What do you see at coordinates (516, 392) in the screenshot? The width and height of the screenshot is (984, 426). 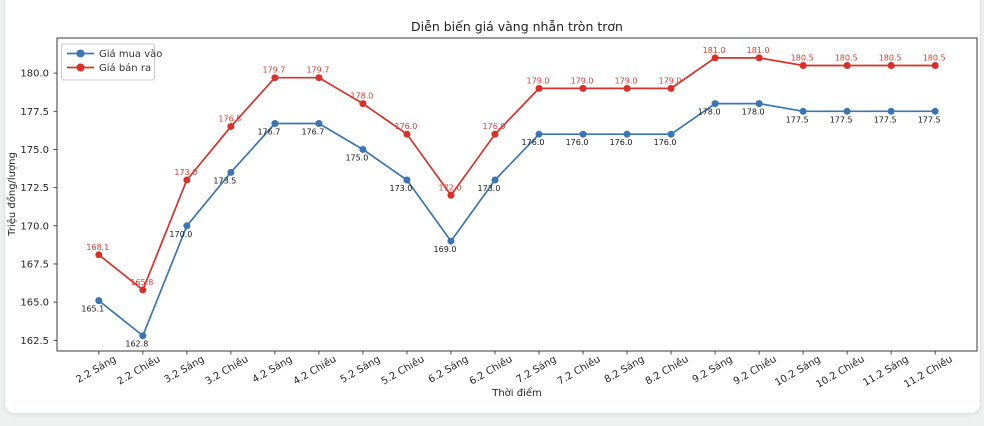 I see `x-axis-title: Thời điểm` at bounding box center [516, 392].